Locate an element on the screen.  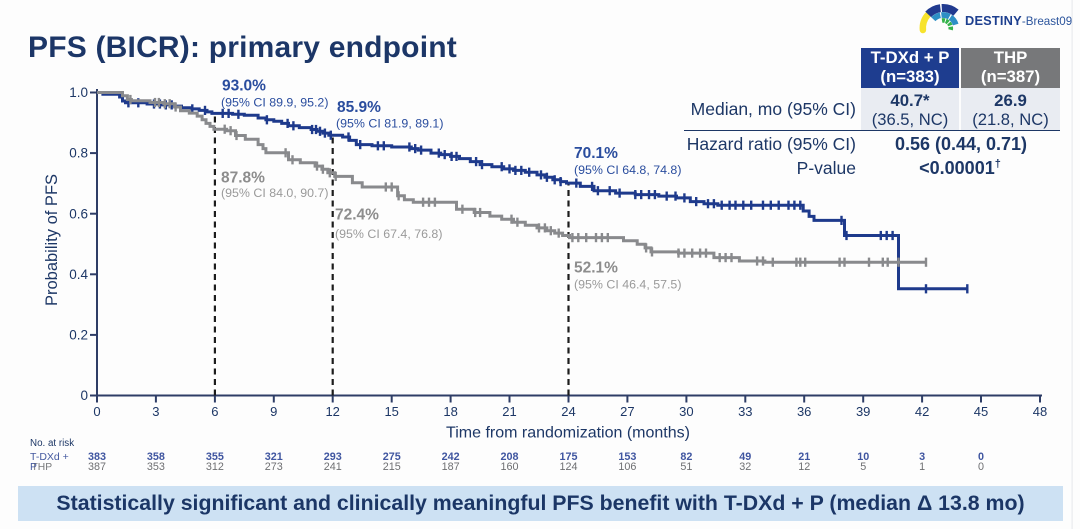
svg-text: 24 is located at coordinates (568, 411).